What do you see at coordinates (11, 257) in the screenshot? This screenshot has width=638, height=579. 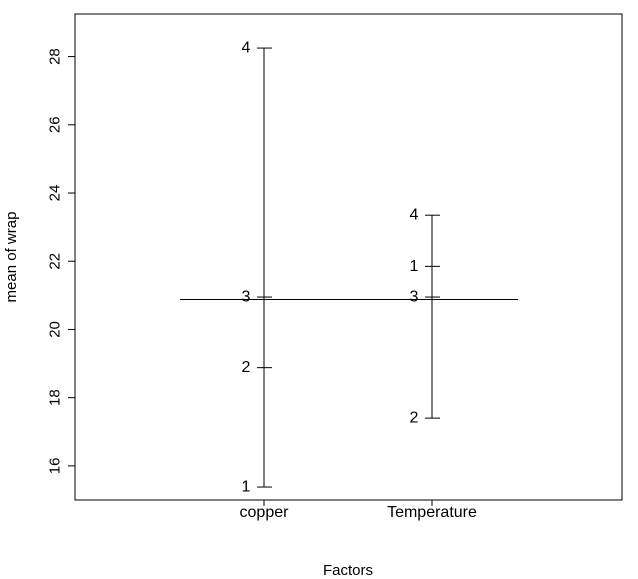 I see `y-axis-title: mean of wrap` at bounding box center [11, 257].